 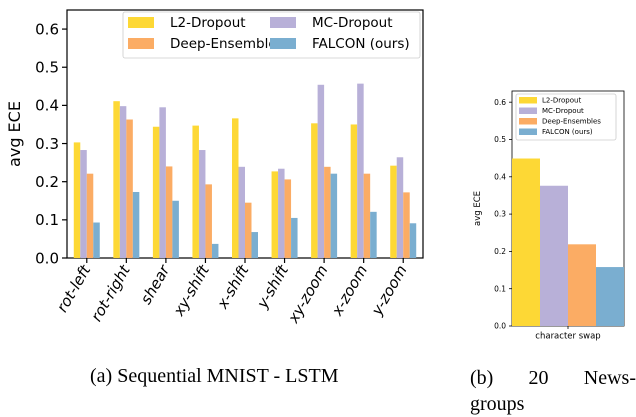 I want to click on x-tick-label: rot-right, so click(x=110, y=293).